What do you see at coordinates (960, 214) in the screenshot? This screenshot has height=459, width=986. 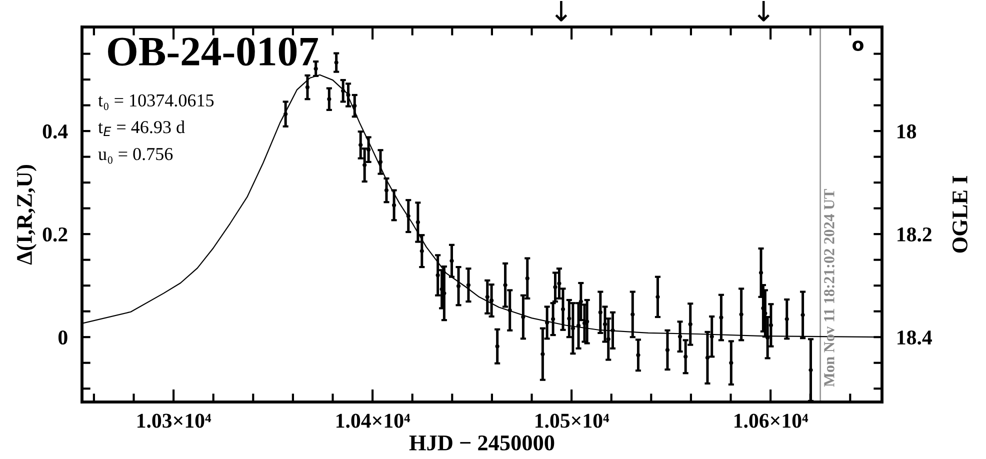 I see `y2-axis-title: OGLE I` at bounding box center [960, 214].